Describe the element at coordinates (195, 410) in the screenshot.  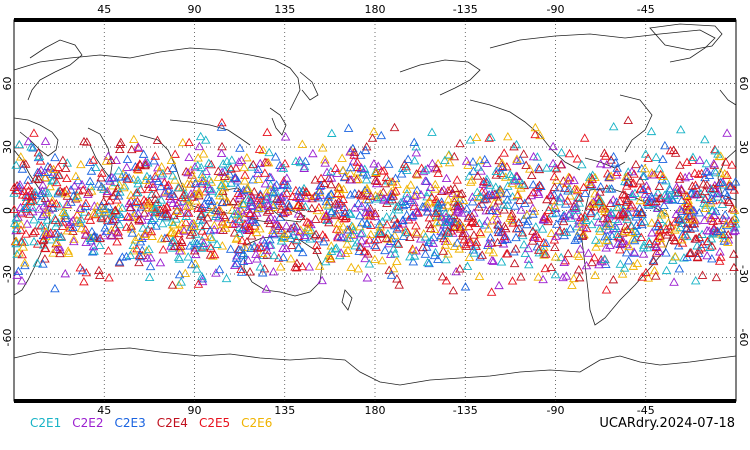
I see `bottom-longitude-tick-label: 90` at that location.